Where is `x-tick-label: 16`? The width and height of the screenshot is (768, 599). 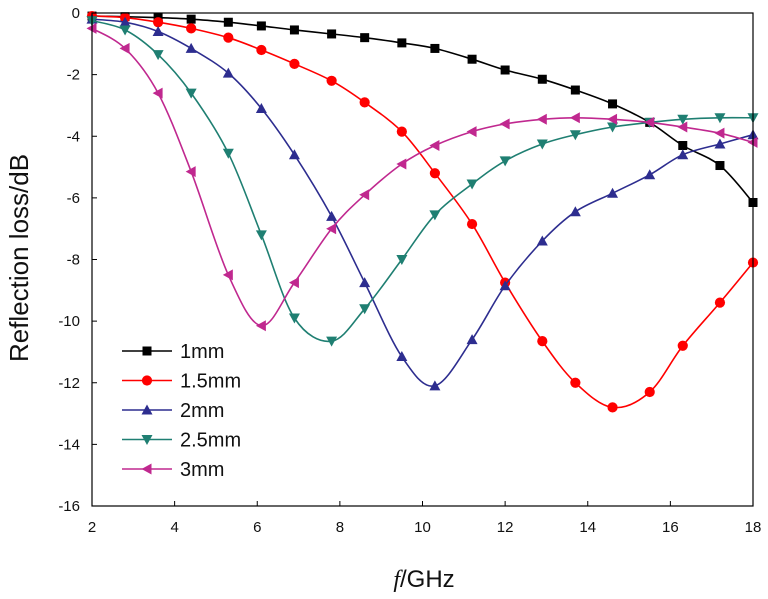 x-tick-label: 16 is located at coordinates (670, 527).